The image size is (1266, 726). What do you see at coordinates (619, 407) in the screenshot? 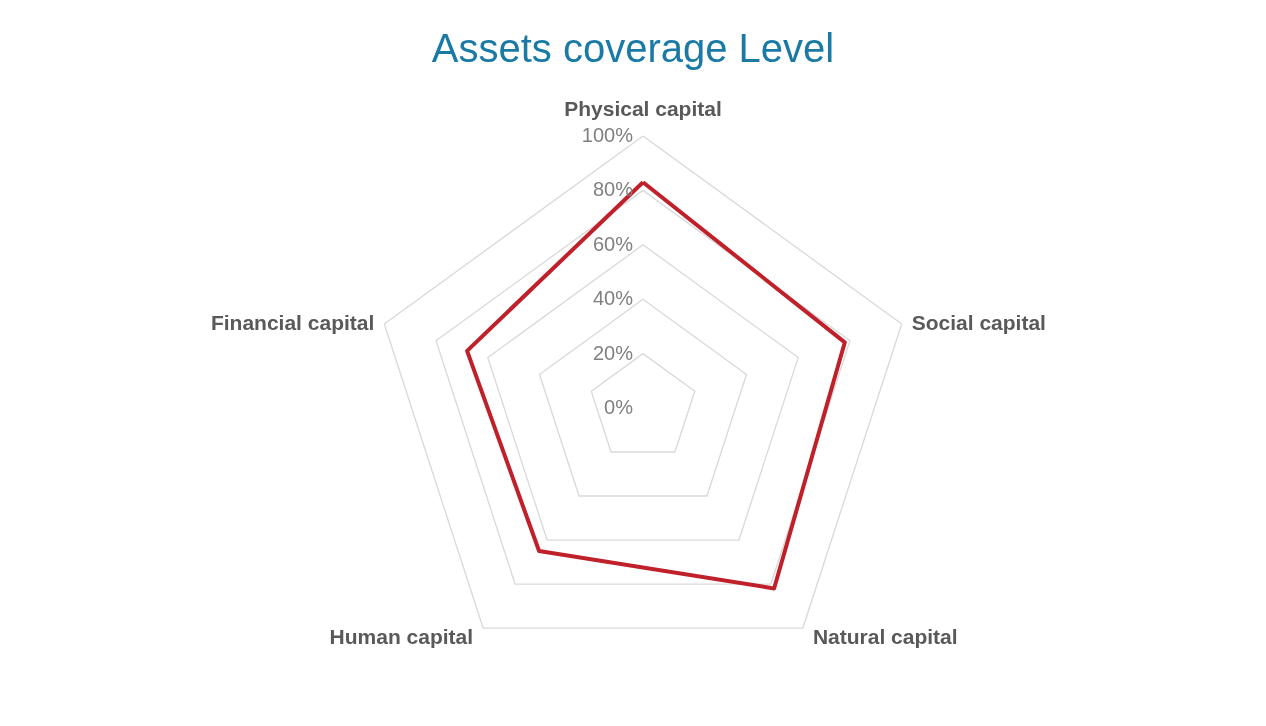
I see `y-tick-label: 0%` at bounding box center [619, 407].